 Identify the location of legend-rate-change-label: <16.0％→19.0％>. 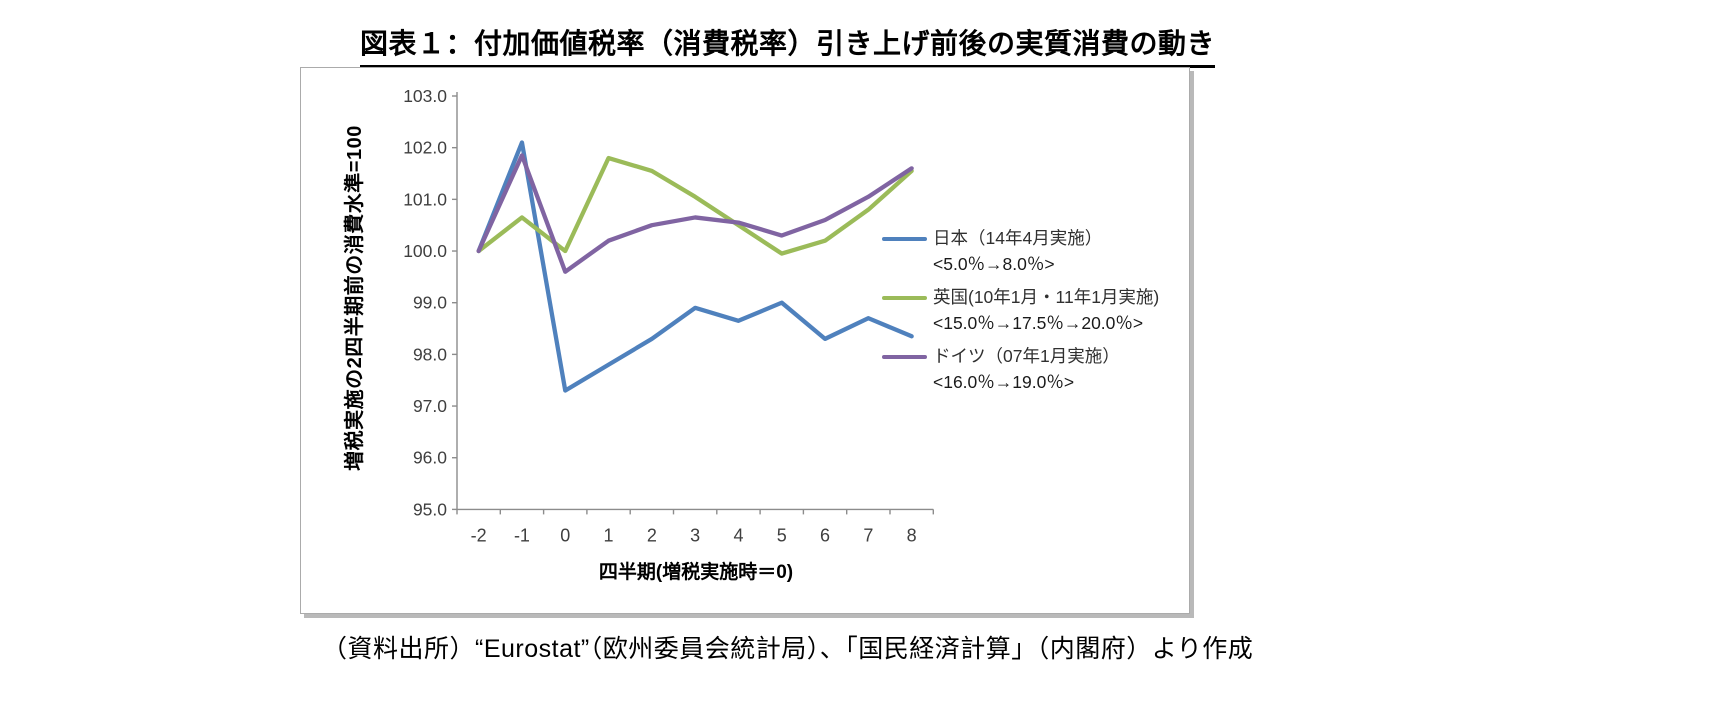
(1004, 382).